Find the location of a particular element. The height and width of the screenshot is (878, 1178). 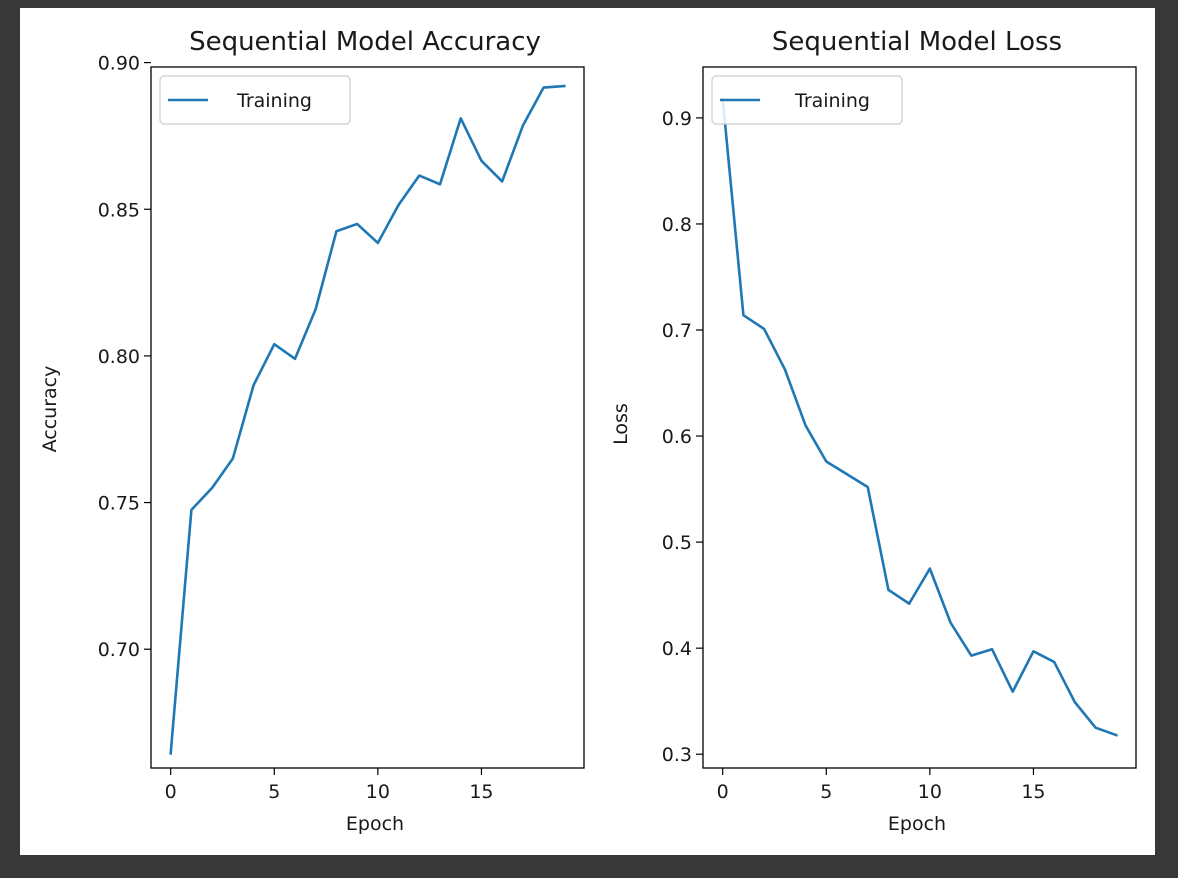

loss-y-tick-label: 0.3 is located at coordinates (677, 755).